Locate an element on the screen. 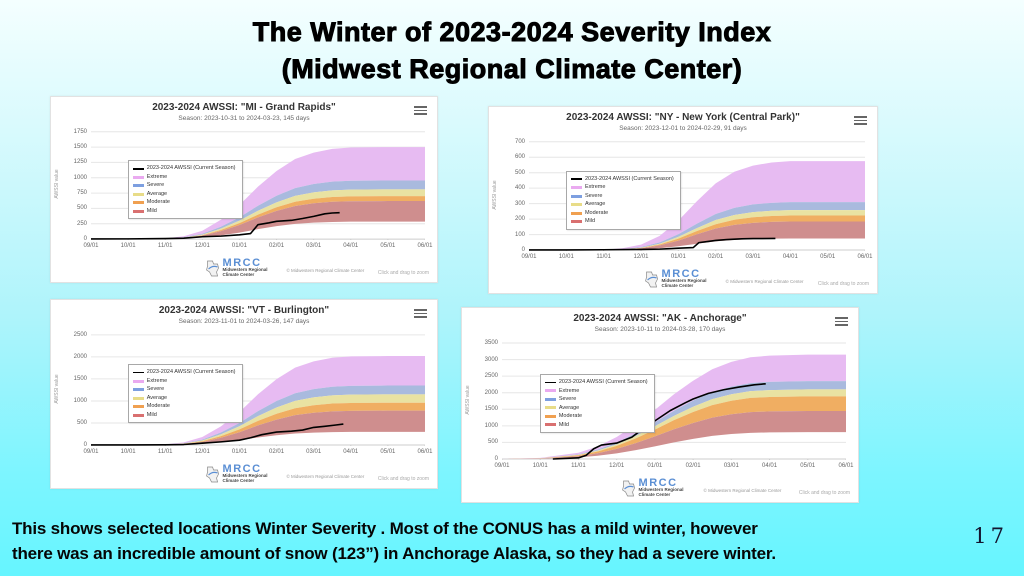 The width and height of the screenshot is (1024, 576). chart-title: 2023-2024 AWSSI: "VT - Burlington" is located at coordinates (244, 310).